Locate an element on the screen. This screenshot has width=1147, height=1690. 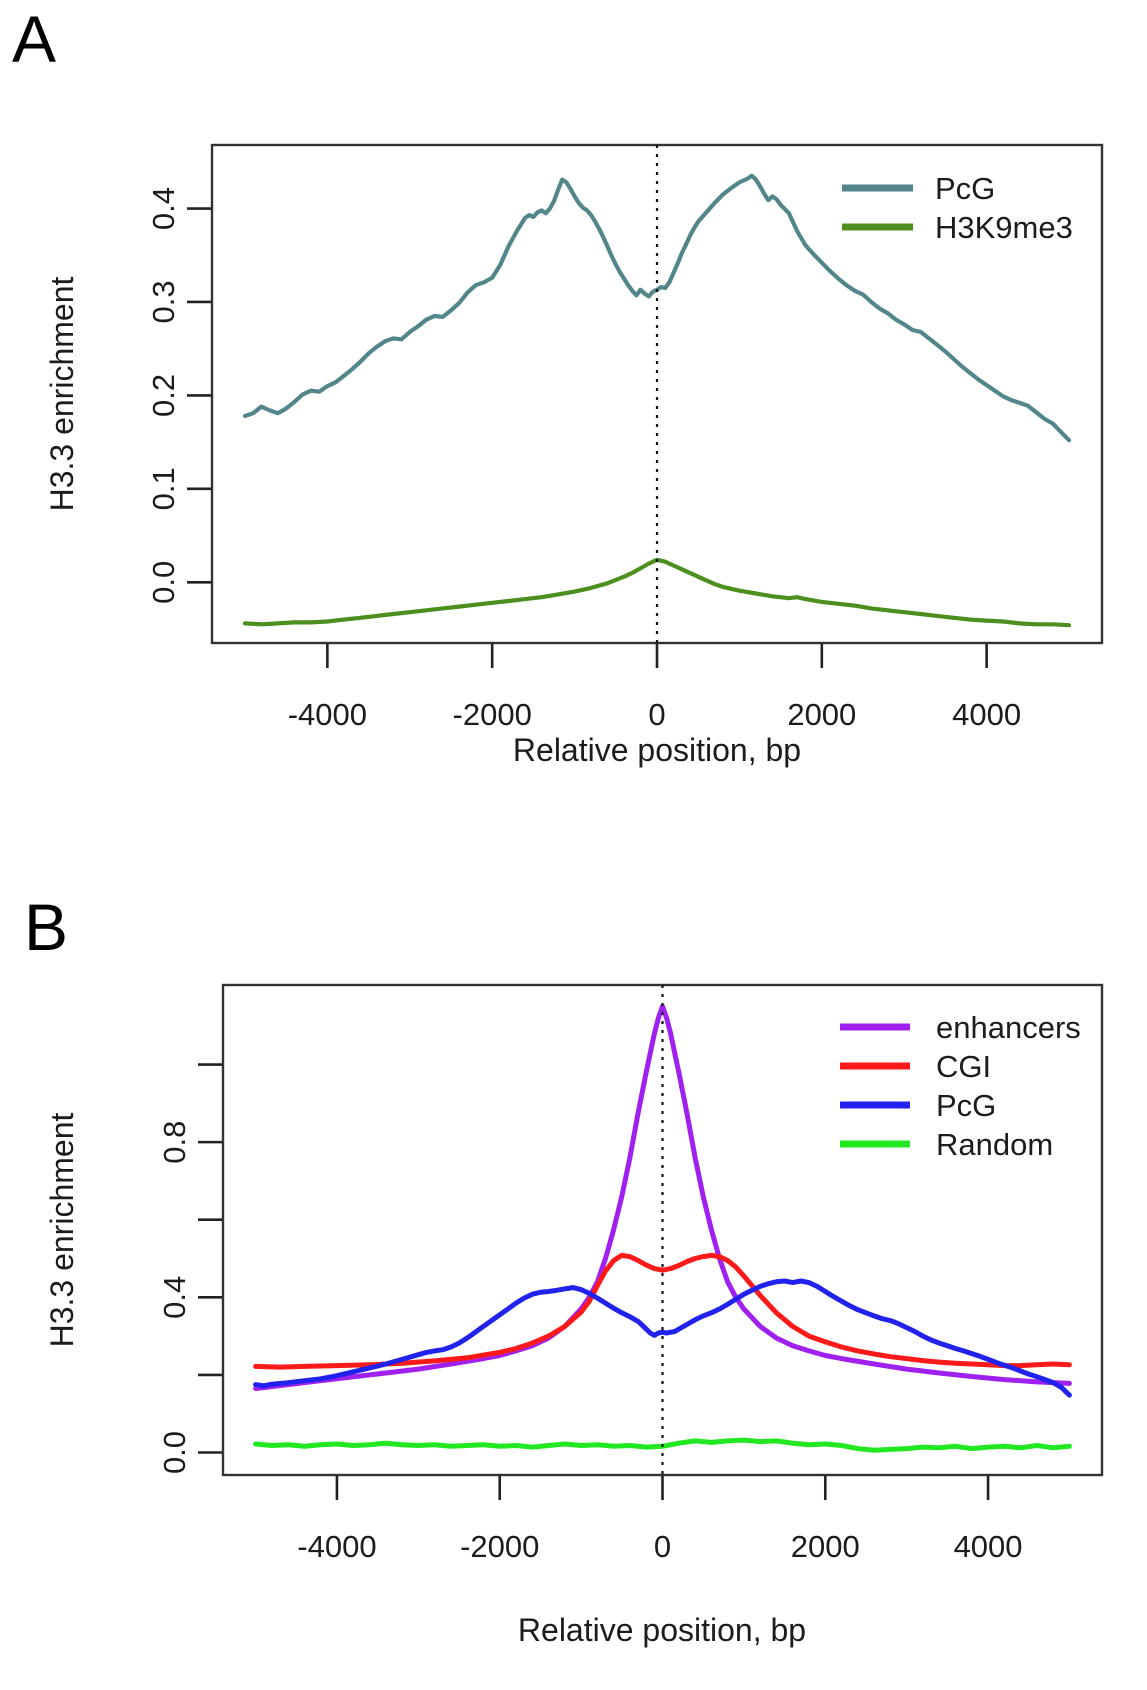
panel-b-x-tick-label: -2000 is located at coordinates (499, 1546).